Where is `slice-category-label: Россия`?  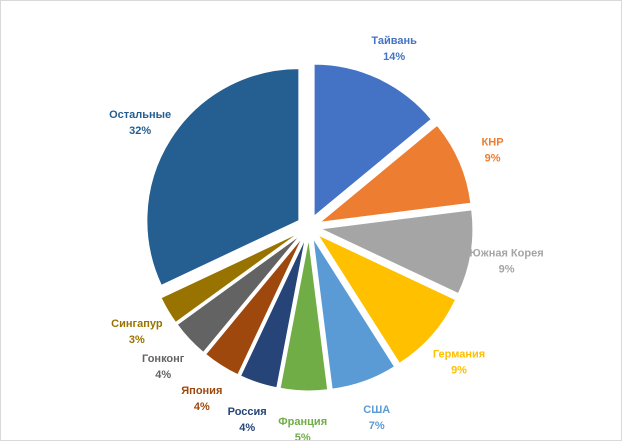
slice-category-label: Россия is located at coordinates (247, 412).